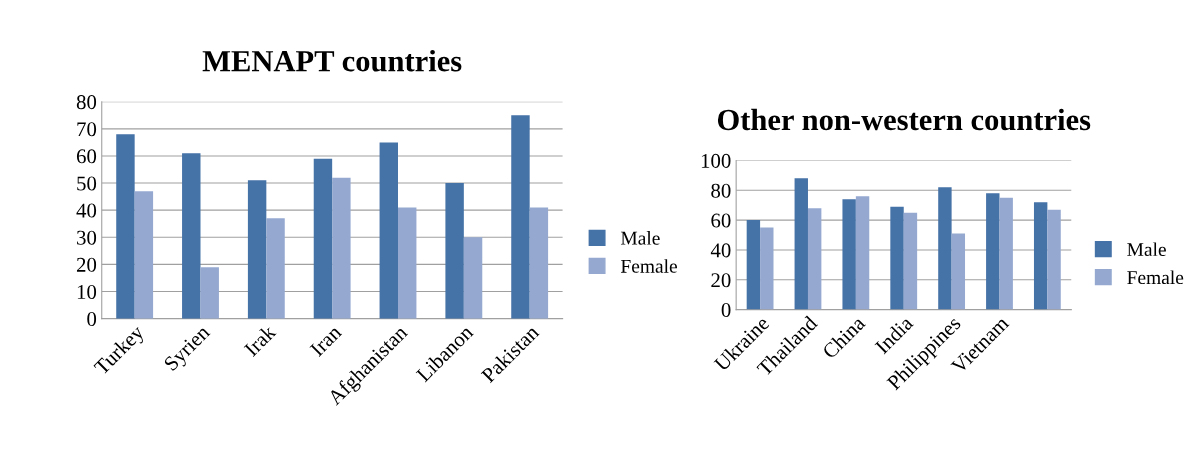 This screenshot has width=1197, height=452. Describe the element at coordinates (87, 291) in the screenshot. I see `y-tick-label: 10` at that location.